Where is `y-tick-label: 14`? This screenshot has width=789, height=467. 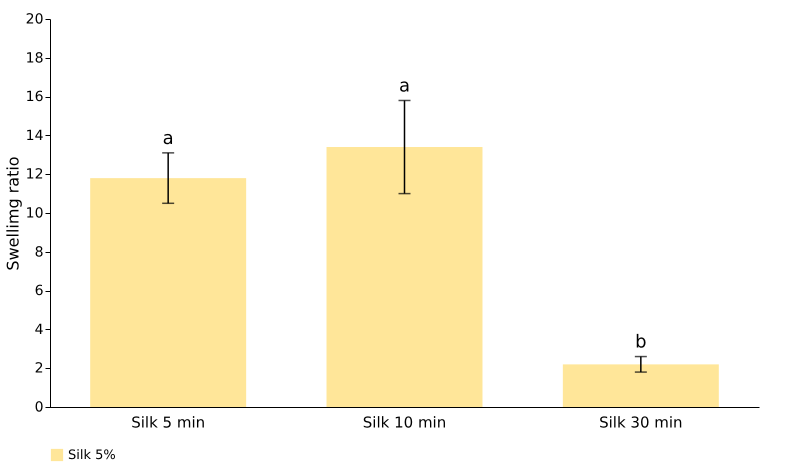 y-tick-label: 14 is located at coordinates (35, 136).